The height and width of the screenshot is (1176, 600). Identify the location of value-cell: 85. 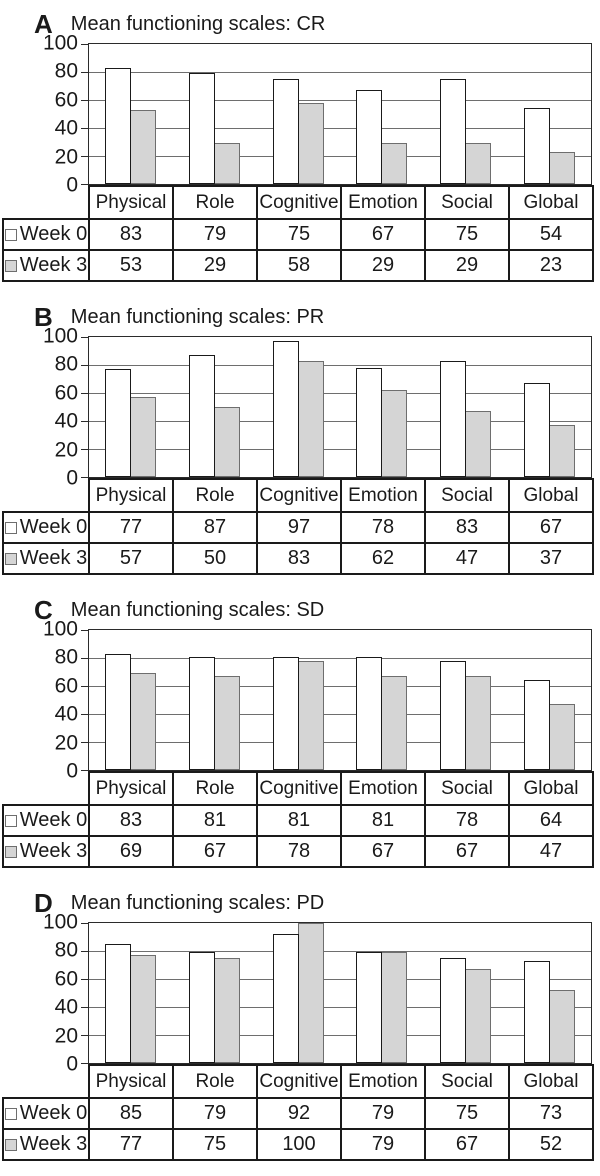
(131, 1113).